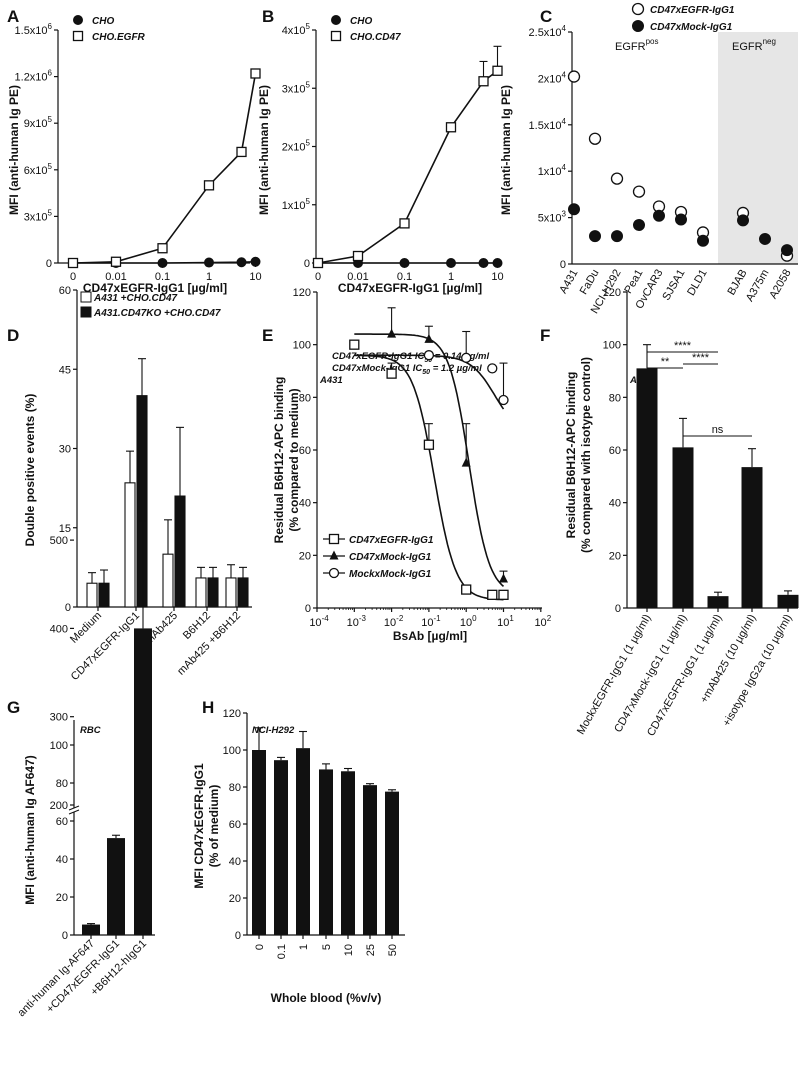 The height and width of the screenshot is (1065, 800). Describe the element at coordinates (255, 277) in the screenshot. I see `a-x-tick-label: 10` at that location.